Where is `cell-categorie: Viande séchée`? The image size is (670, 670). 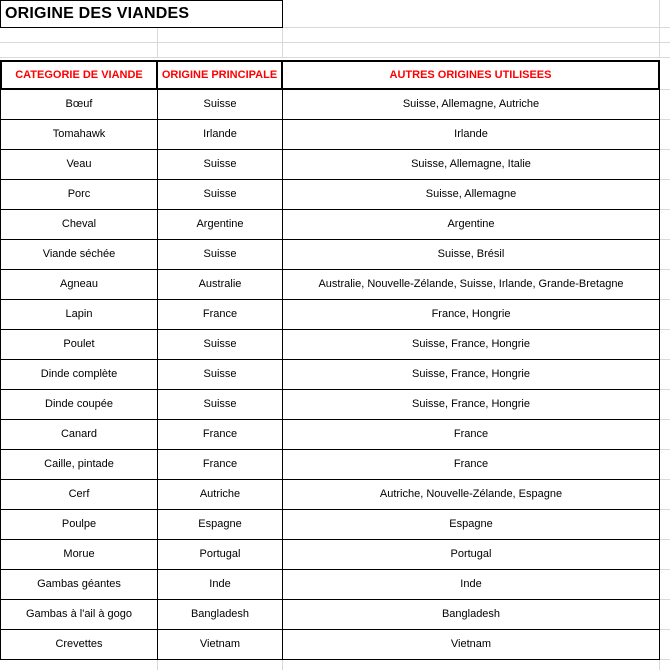
cell-categorie: Viande séchée is located at coordinates (79, 255).